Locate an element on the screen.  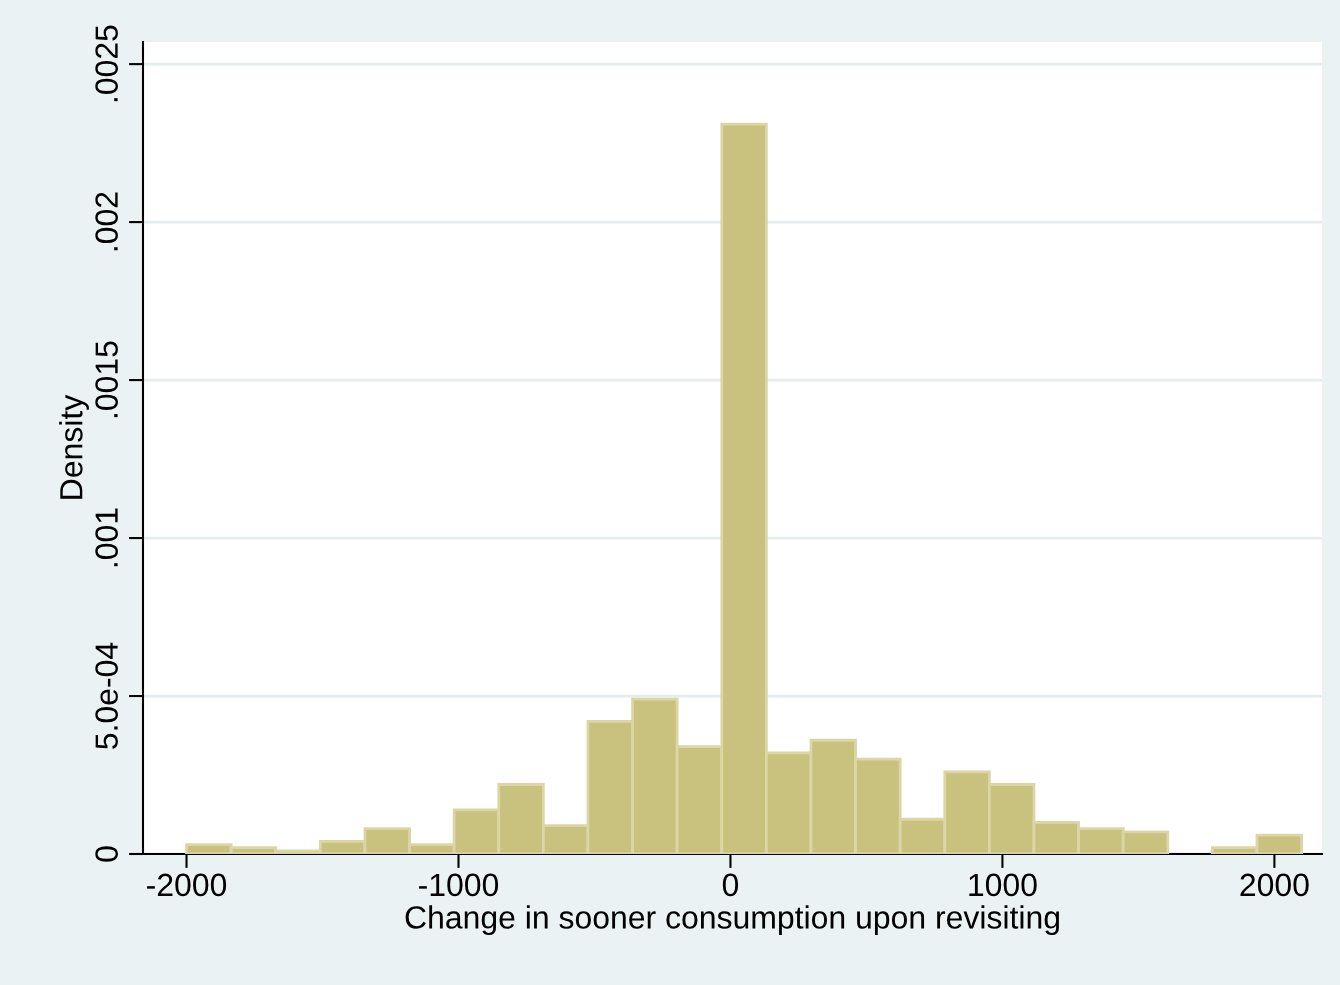
y-tick-label: .0025 is located at coordinates (106, 63).